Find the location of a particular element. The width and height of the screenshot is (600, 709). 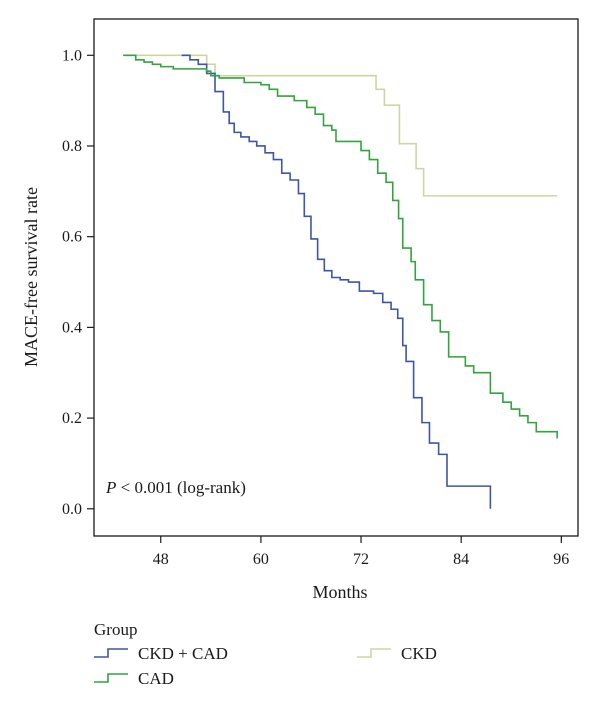

x-axis-title: Months is located at coordinates (339, 592).